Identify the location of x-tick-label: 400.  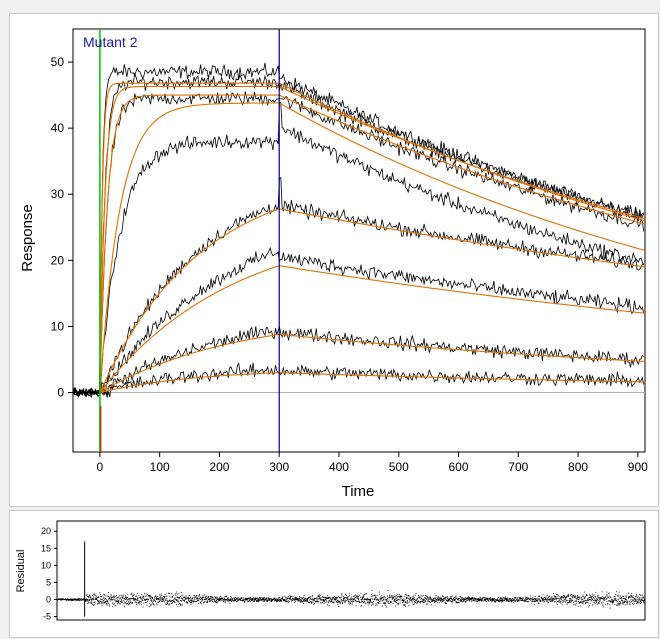
(339, 467).